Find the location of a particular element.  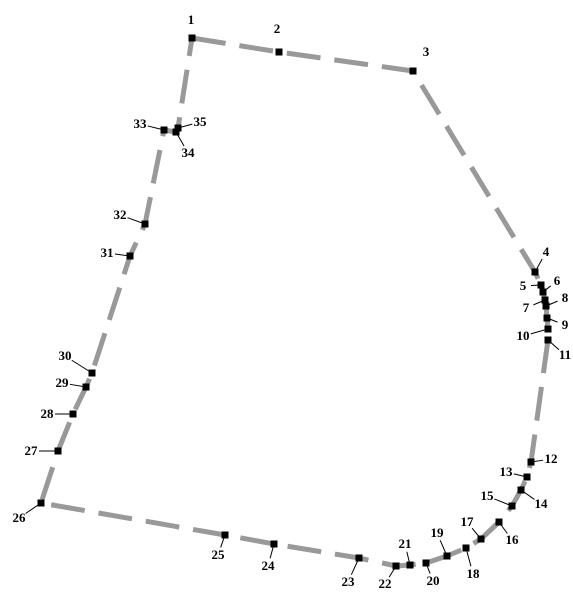

vertex-label-14: 14 is located at coordinates (542, 503).